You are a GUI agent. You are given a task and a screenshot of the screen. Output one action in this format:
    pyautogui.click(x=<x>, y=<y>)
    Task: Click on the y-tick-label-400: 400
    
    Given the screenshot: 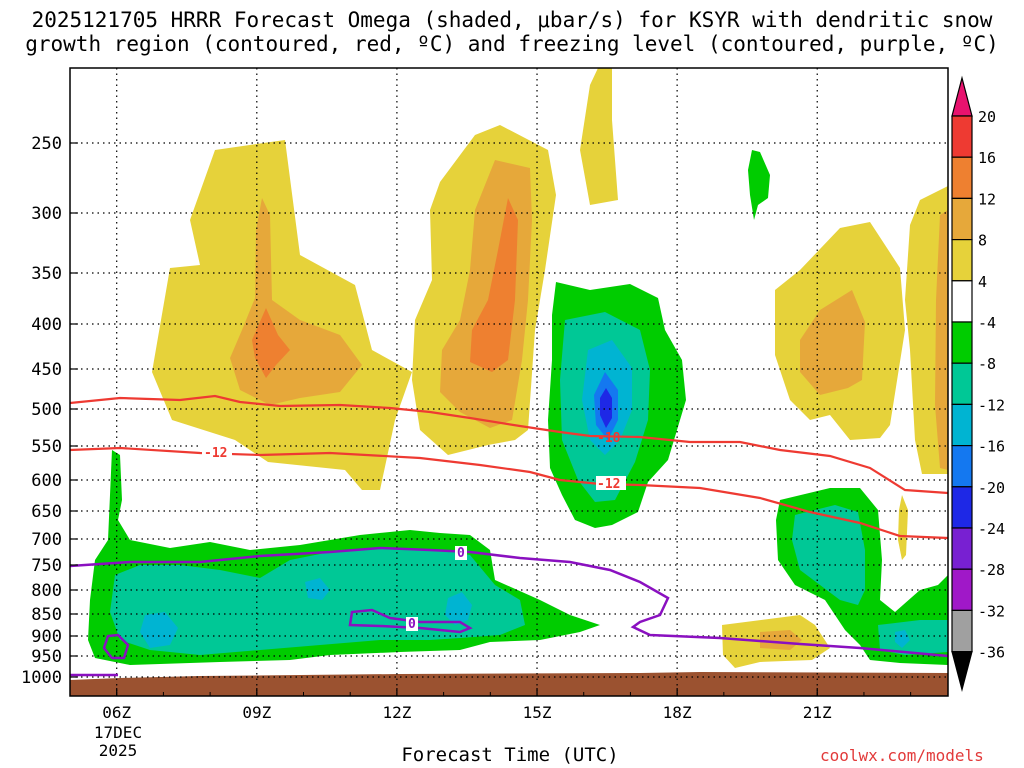 What is the action you would take?
    pyautogui.click(x=46, y=325)
    